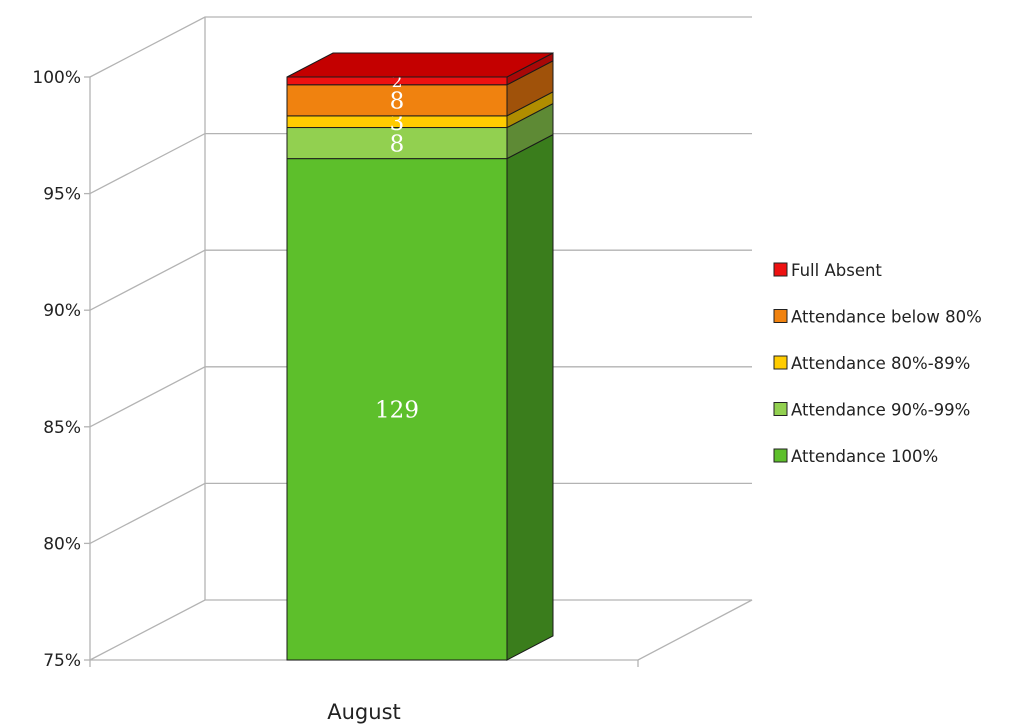 The image size is (1018, 724). Describe the element at coordinates (364, 692) in the screenshot. I see `x-axis: August` at that location.